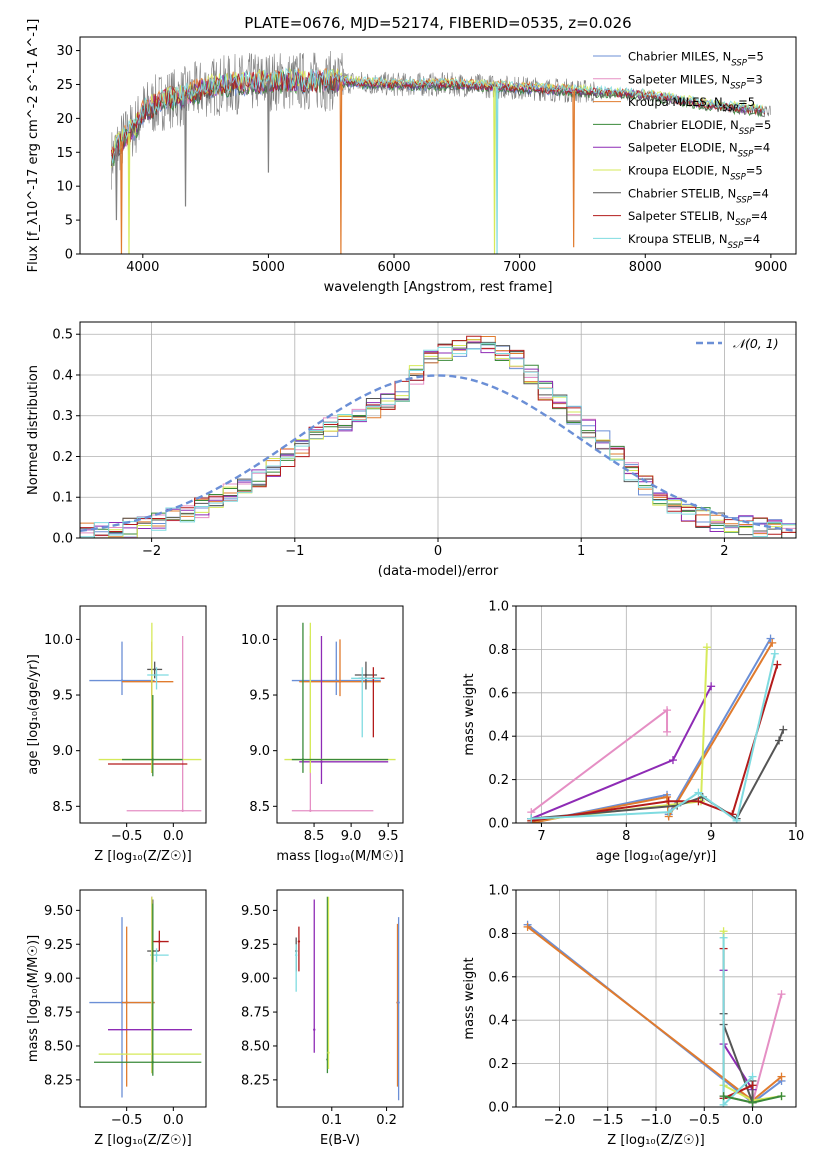  Describe the element at coordinates (340, 1140) in the screenshot. I see `x-axis-label: E(B-V)` at that location.